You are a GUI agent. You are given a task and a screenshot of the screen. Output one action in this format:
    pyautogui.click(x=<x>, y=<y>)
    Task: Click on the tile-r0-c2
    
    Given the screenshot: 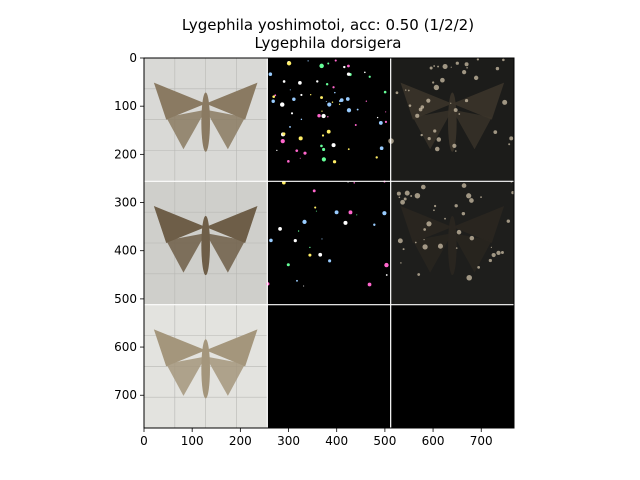 What is the action you would take?
    pyautogui.click(x=451, y=120)
    